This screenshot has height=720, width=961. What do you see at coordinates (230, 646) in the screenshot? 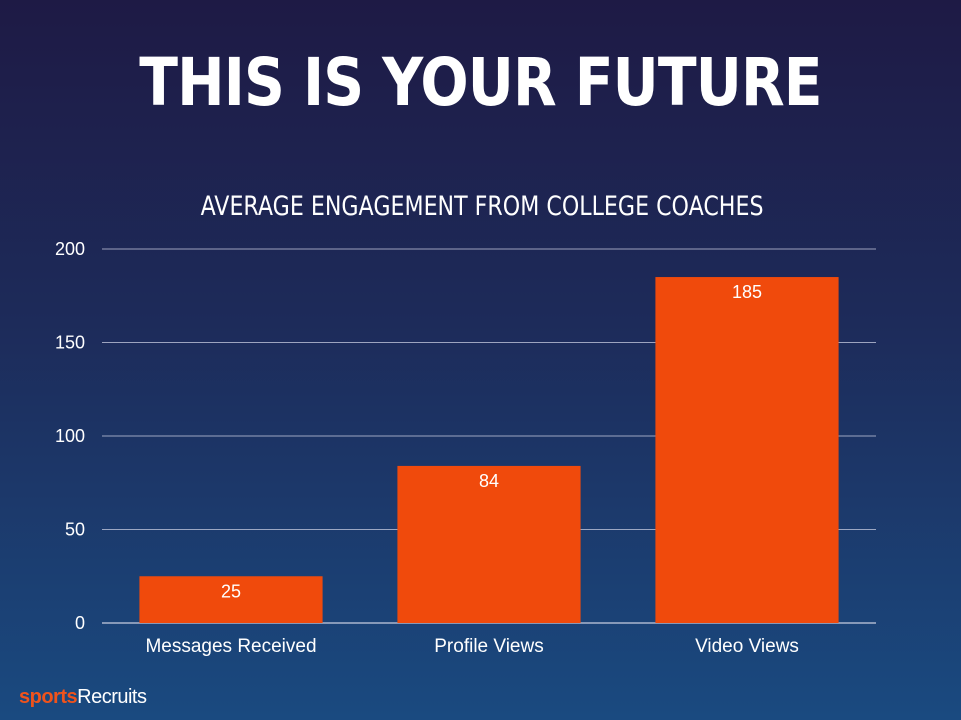
I see `x-tick-label: Messages Received` at bounding box center [230, 646].